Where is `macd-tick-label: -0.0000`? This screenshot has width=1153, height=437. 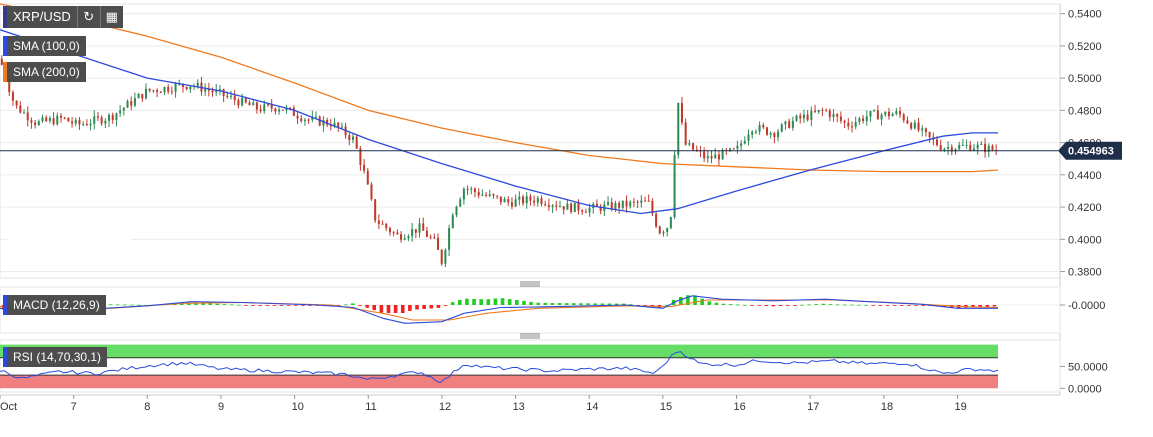
macd-tick-label: -0.0000 is located at coordinates (1086, 306).